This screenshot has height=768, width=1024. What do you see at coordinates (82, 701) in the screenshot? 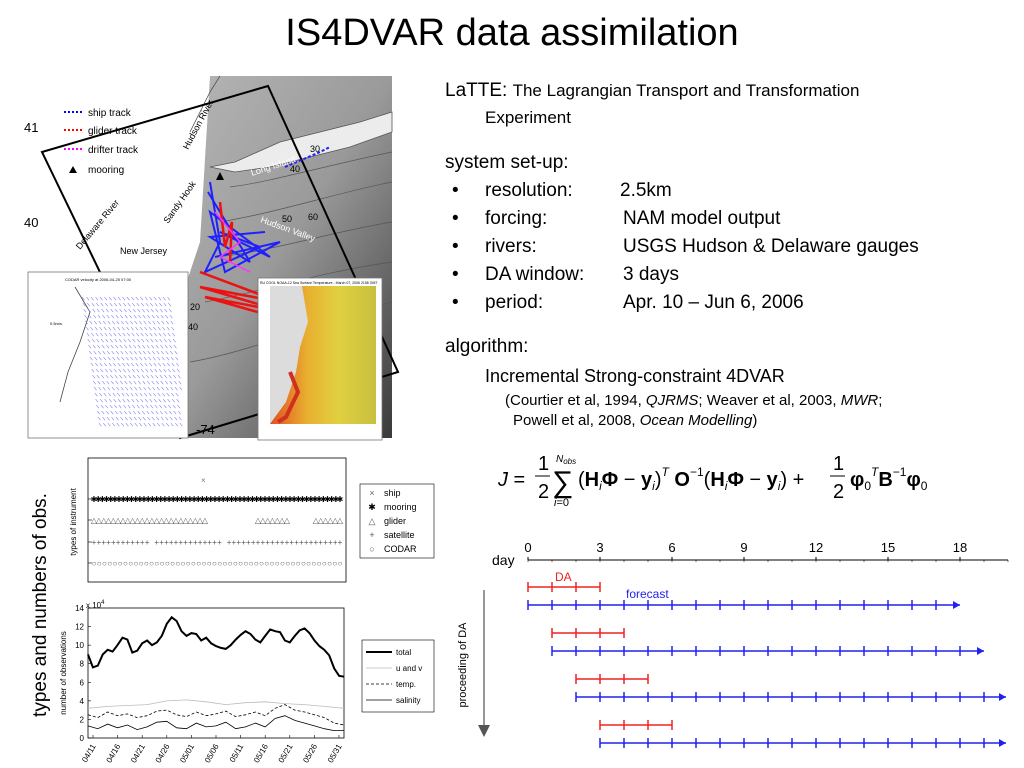
I see `y-tick-label: 4` at bounding box center [82, 701].